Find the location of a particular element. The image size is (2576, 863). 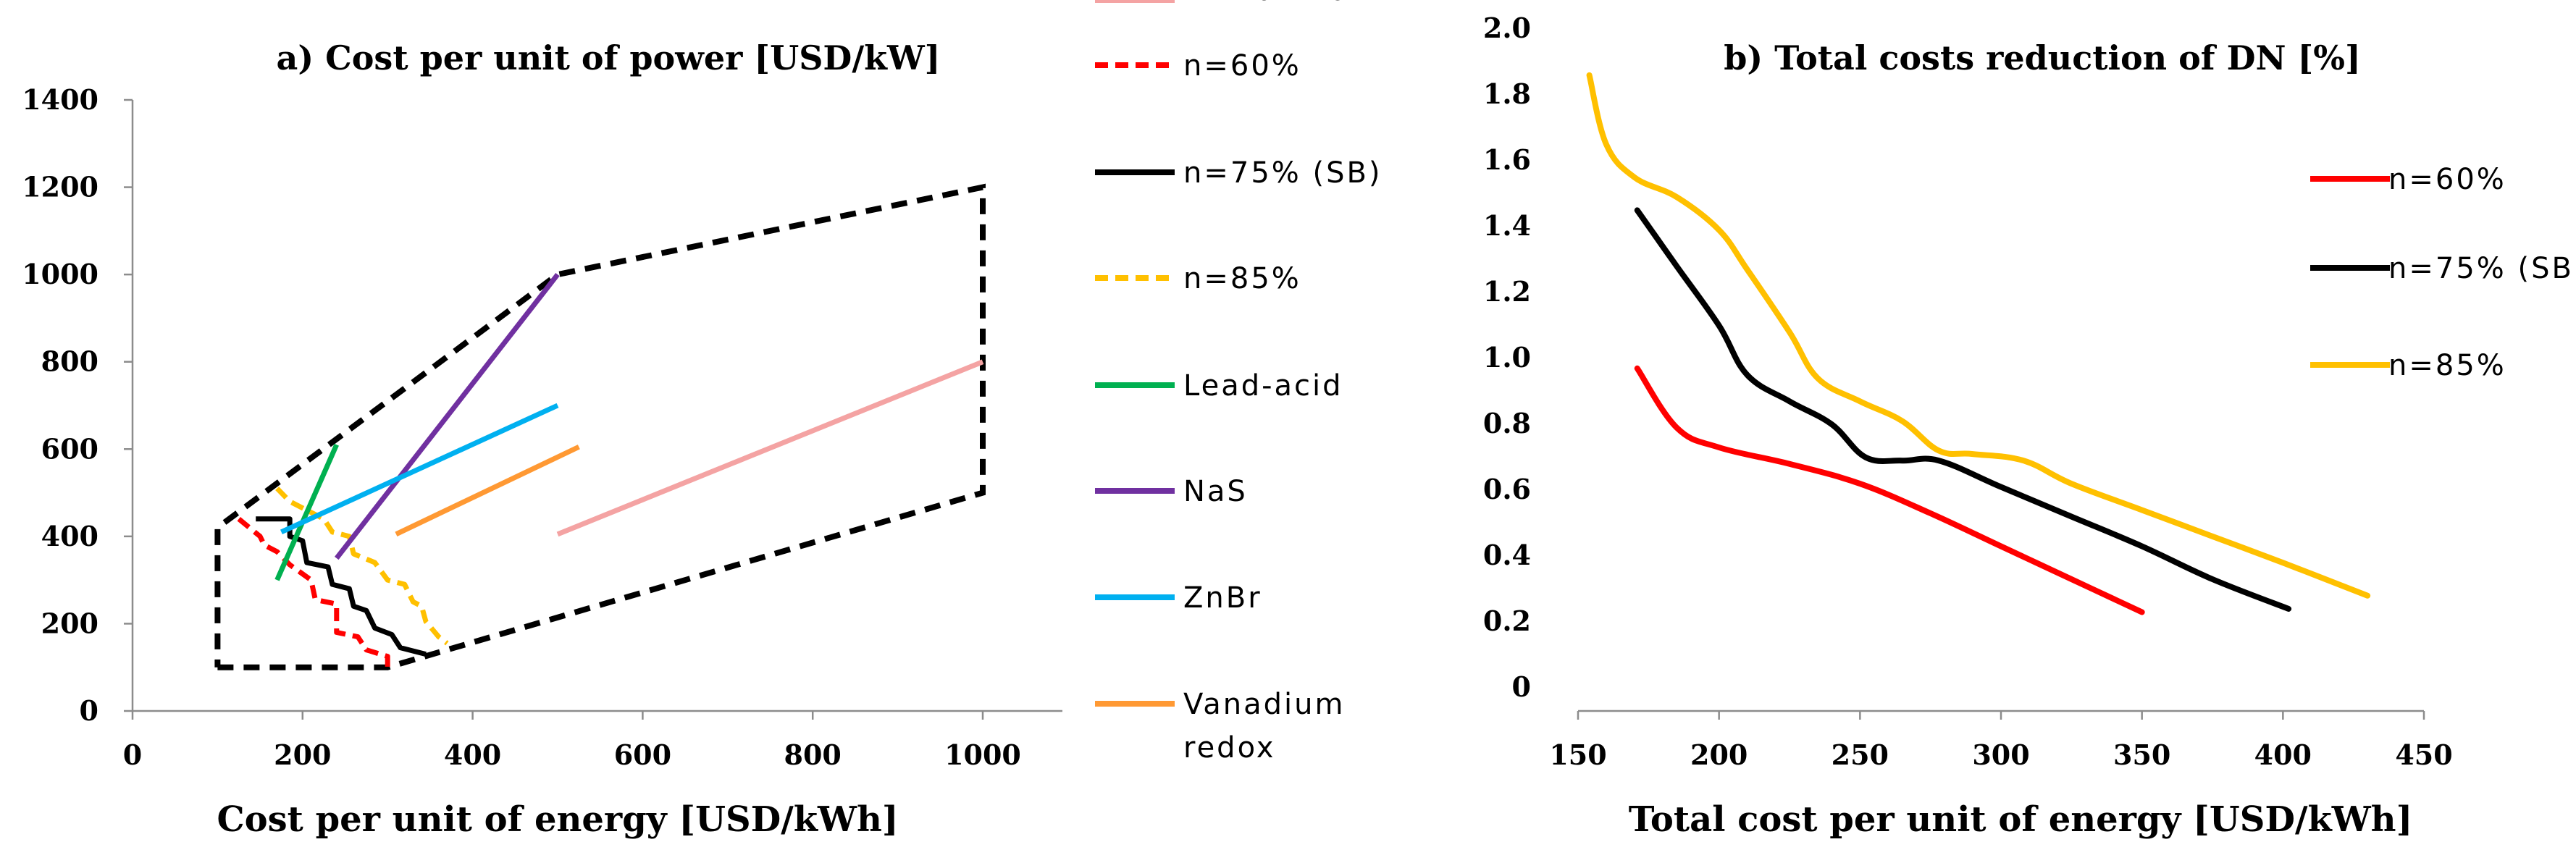

panel-a-x-tick-label: 0 is located at coordinates (132, 755).